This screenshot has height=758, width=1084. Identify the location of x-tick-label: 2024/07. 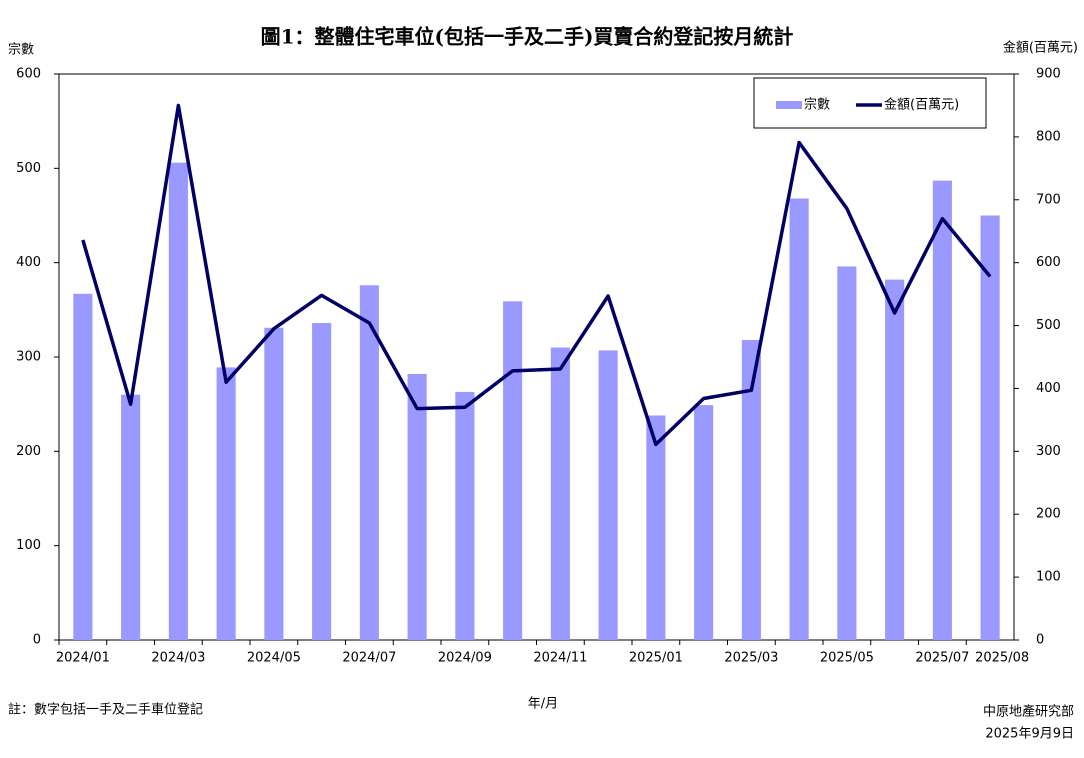
(369, 658).